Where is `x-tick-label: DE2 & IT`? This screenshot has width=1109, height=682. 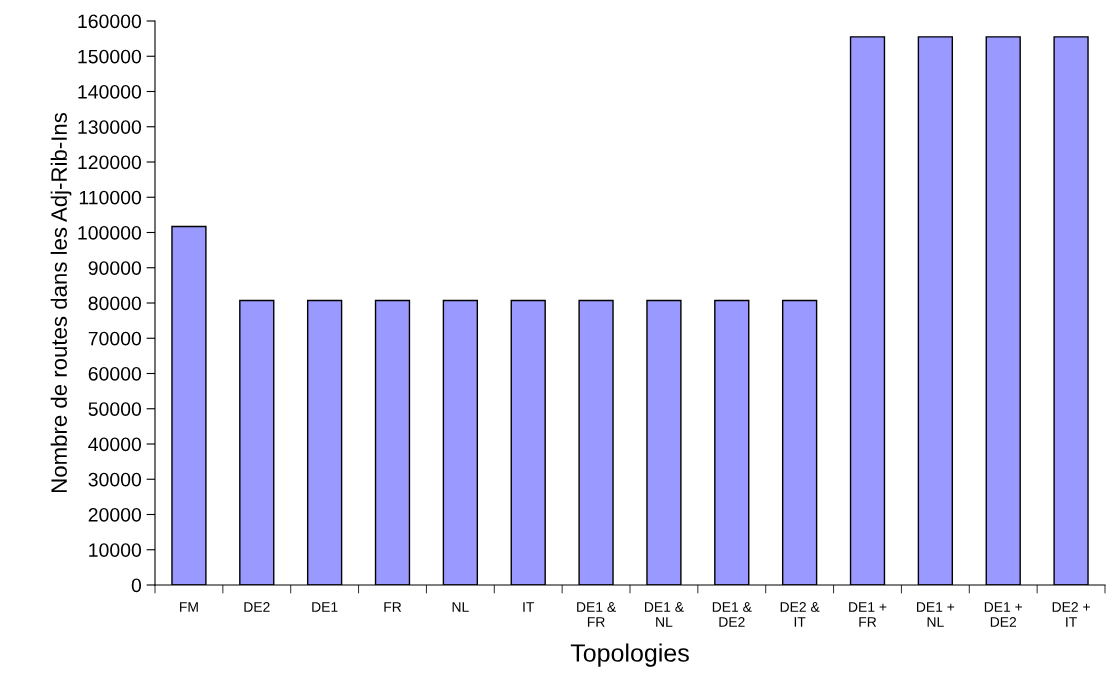 x-tick-label: DE2 & IT is located at coordinates (800, 614).